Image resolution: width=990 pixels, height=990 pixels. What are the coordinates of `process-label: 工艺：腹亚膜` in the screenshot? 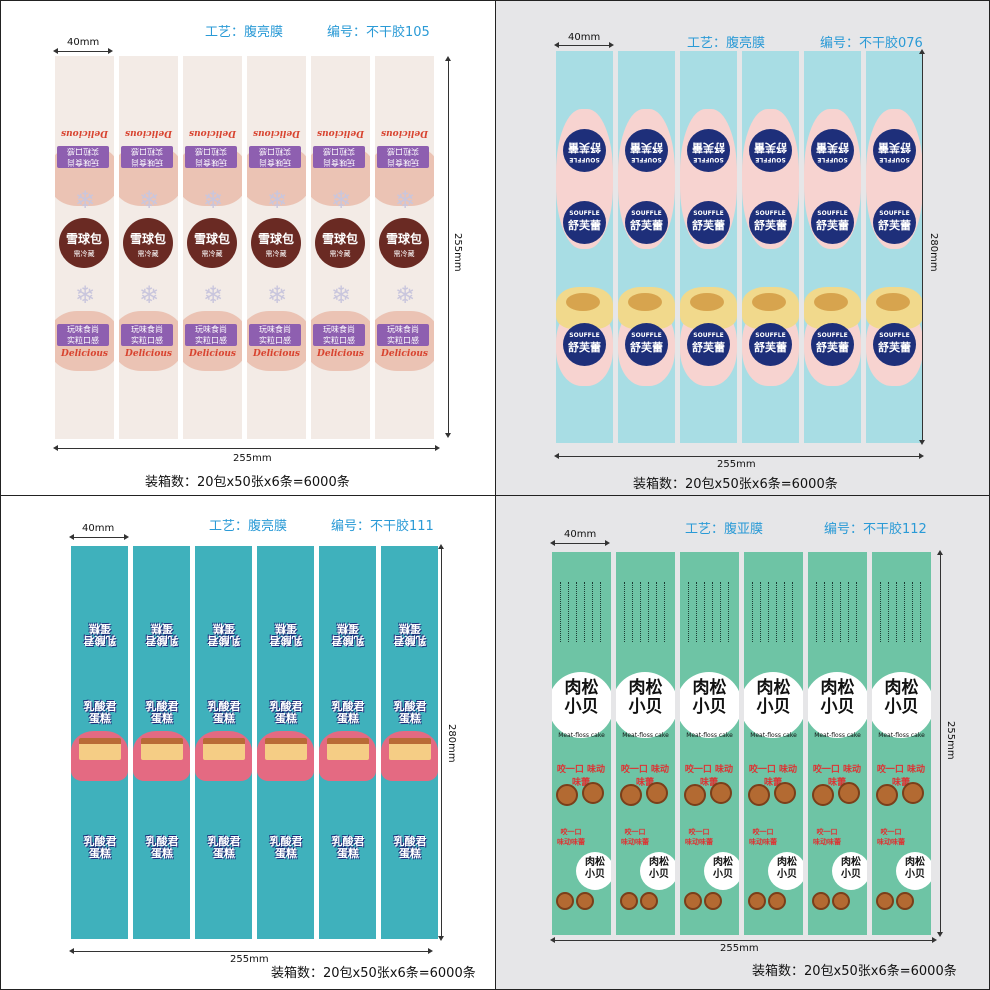 It's located at (724, 529).